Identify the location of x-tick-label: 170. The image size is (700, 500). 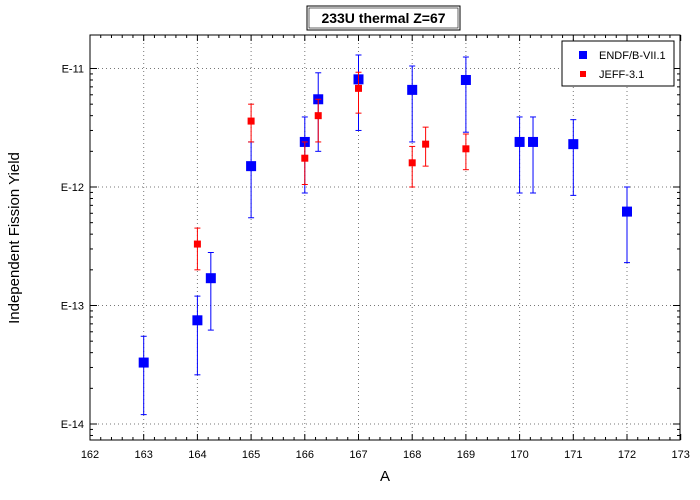
(519, 455).